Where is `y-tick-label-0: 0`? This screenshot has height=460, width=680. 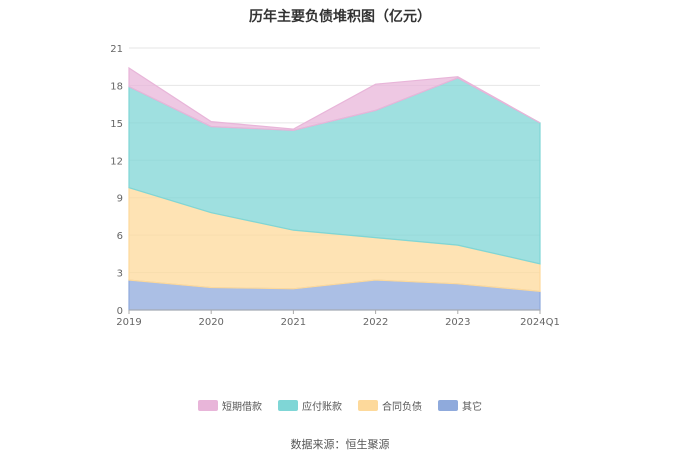 y-tick-label-0: 0 is located at coordinates (120, 311).